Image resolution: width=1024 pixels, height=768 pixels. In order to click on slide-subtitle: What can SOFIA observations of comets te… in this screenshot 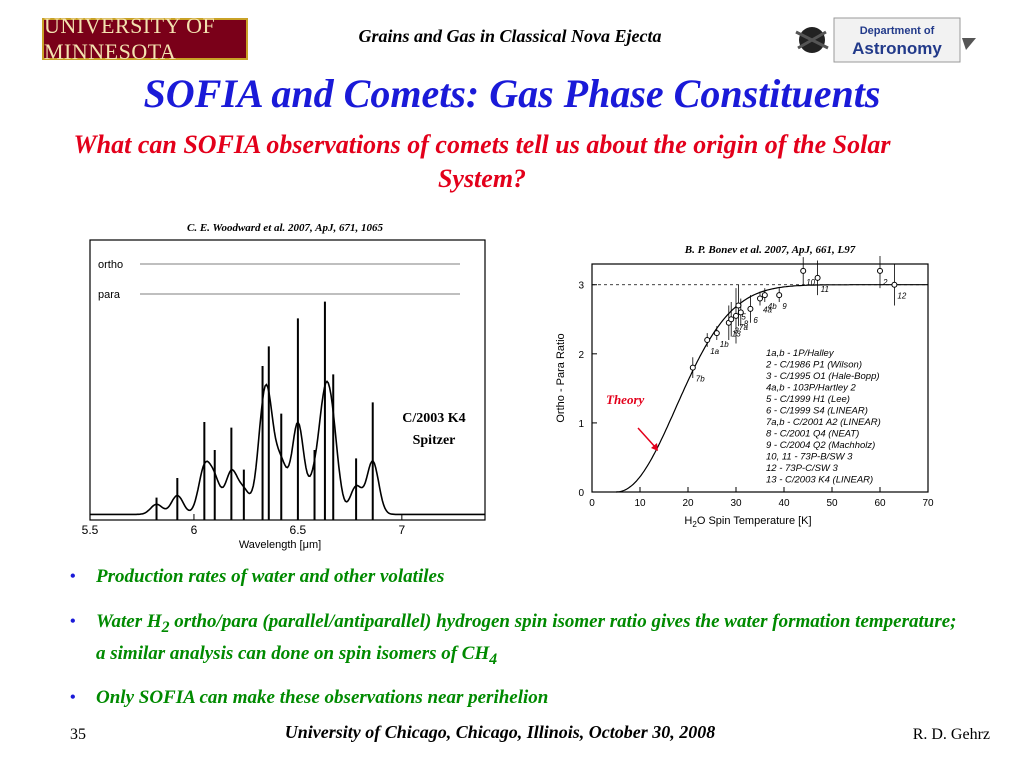, I will do `click(482, 161)`.